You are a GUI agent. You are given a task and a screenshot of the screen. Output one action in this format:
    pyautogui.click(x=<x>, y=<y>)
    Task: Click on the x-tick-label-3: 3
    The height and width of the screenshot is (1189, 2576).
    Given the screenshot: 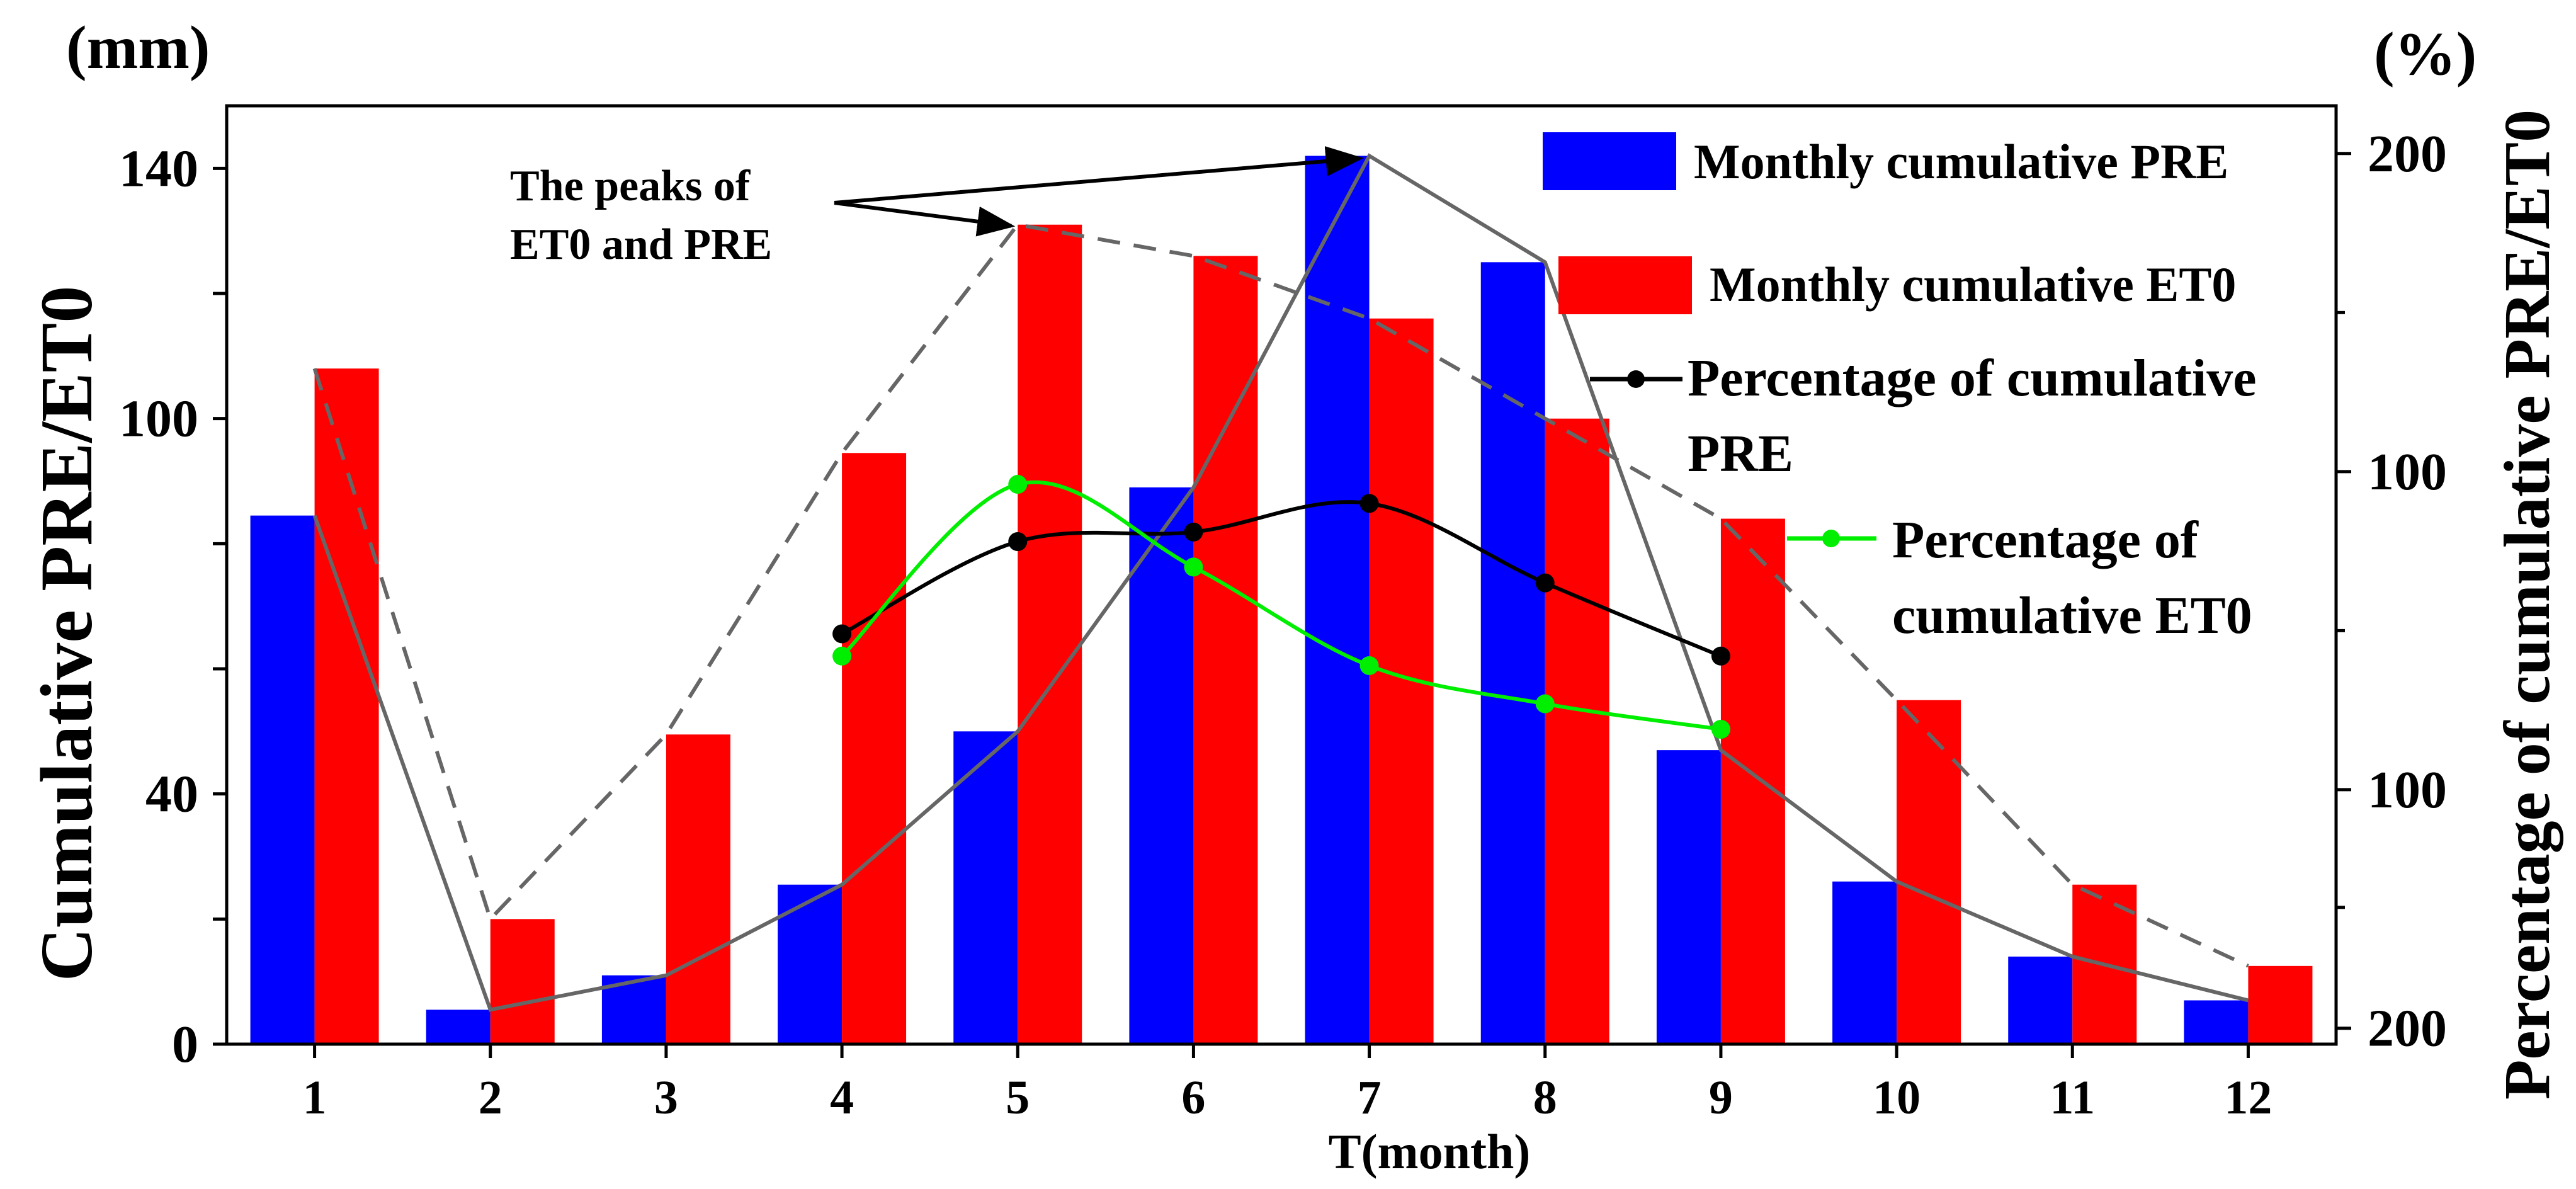 What is the action you would take?
    pyautogui.click(x=666, y=1097)
    